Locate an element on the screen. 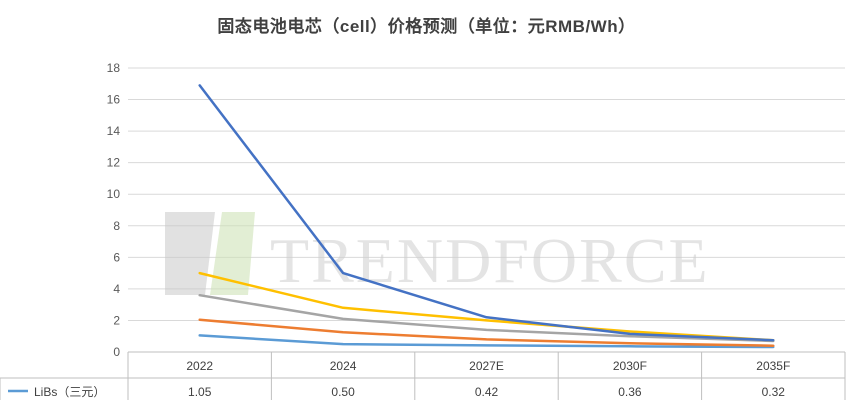 The image size is (853, 400). x-category-label: 2022 is located at coordinates (199, 366).